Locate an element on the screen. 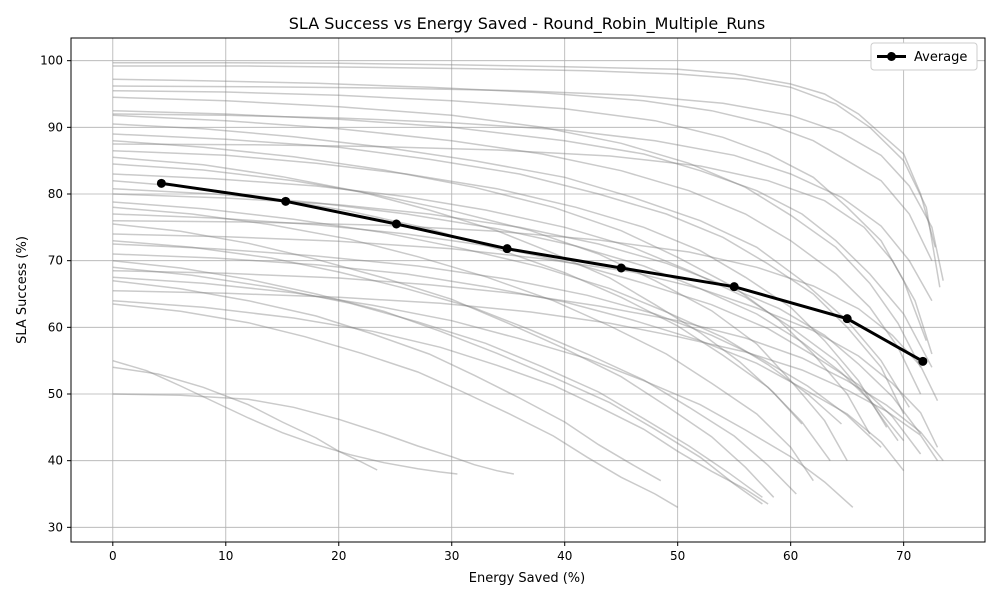 This screenshot has width=1000, height=600. x-tick-label: 40 is located at coordinates (564, 556).